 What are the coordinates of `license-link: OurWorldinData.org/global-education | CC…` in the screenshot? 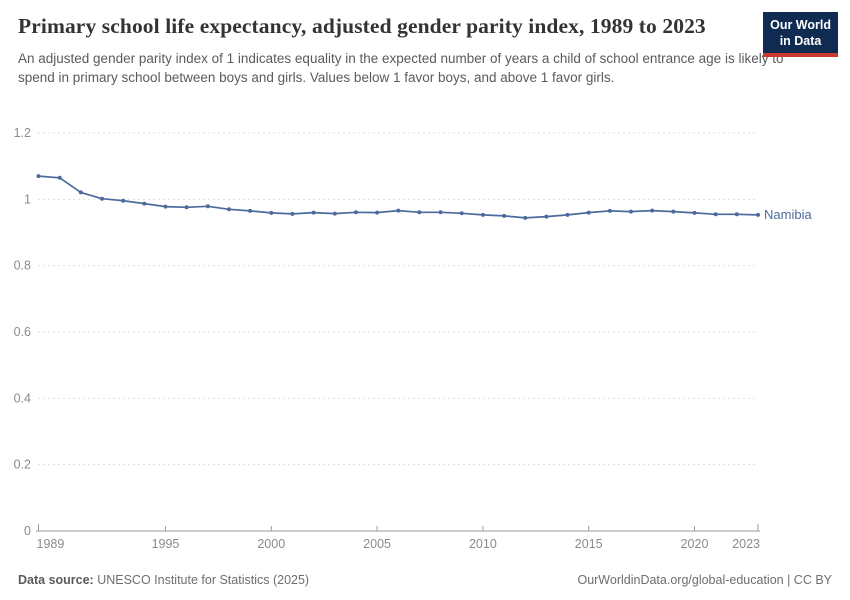 It's located at (704, 580).